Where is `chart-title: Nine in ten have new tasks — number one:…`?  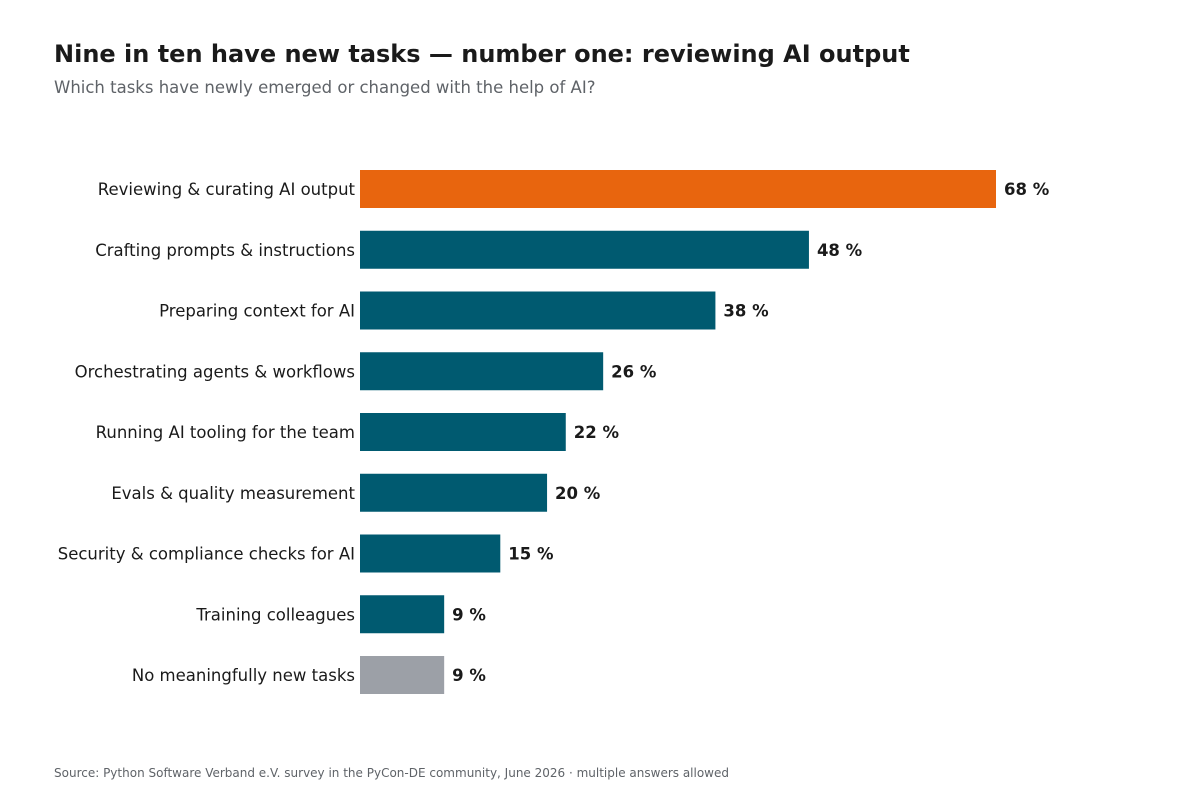
chart-title: Nine in ten have new tasks — number one:… is located at coordinates (482, 54).